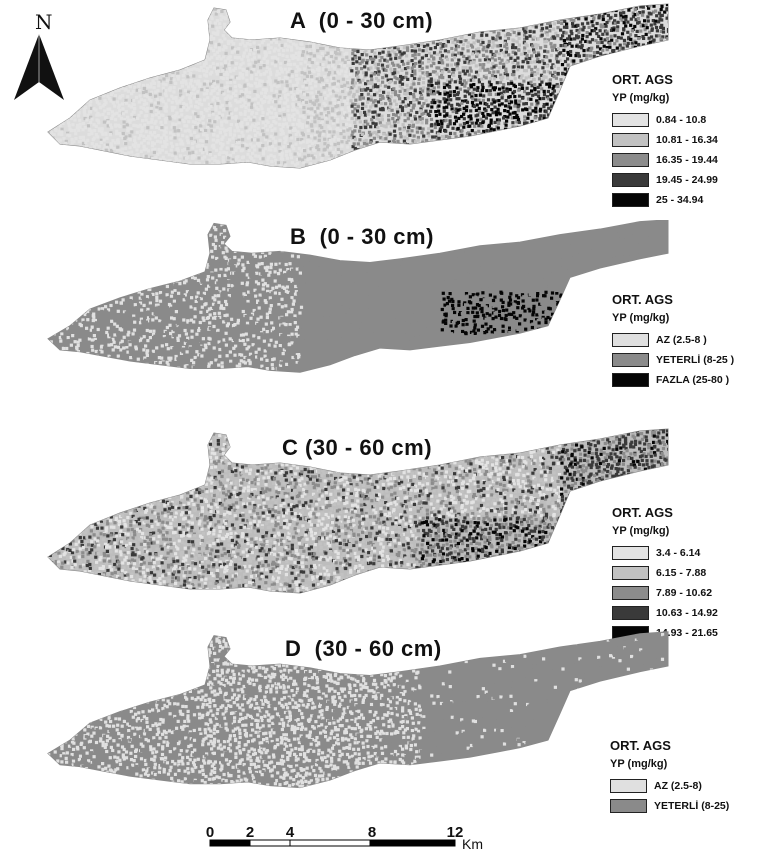 This screenshot has width=761, height=860. What do you see at coordinates (695, 360) in the screenshot?
I see `legend-label: YETERLİ (8-25 )` at bounding box center [695, 360].